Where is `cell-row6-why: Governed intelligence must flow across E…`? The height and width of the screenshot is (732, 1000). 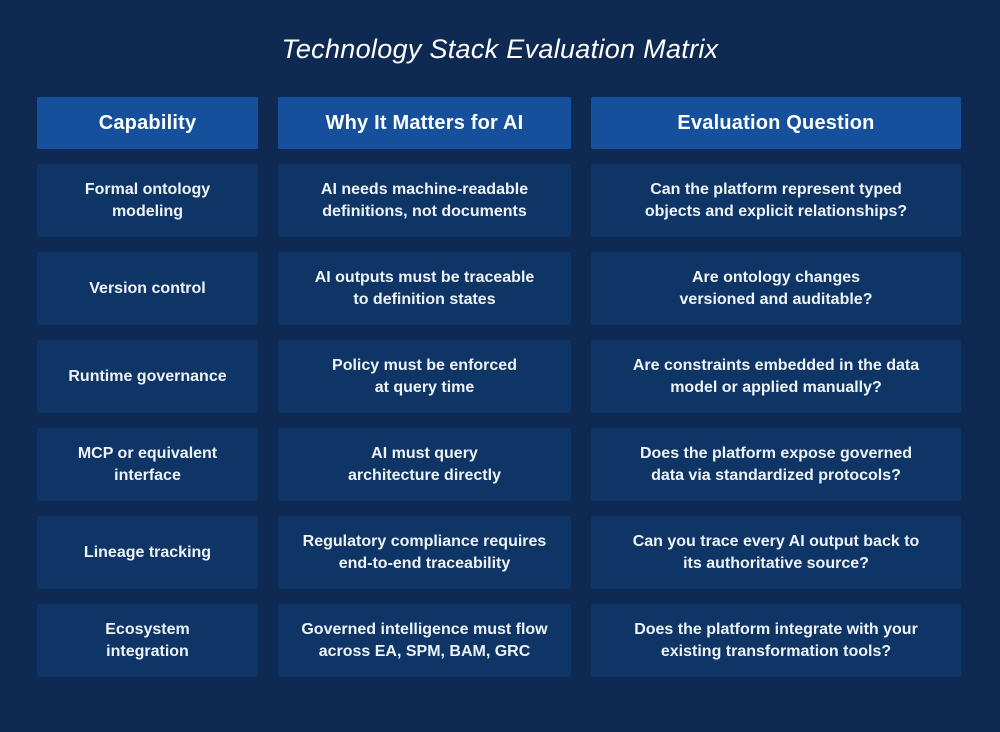
cell-row6-why: Governed intelligence must flow across E… is located at coordinates (424, 640).